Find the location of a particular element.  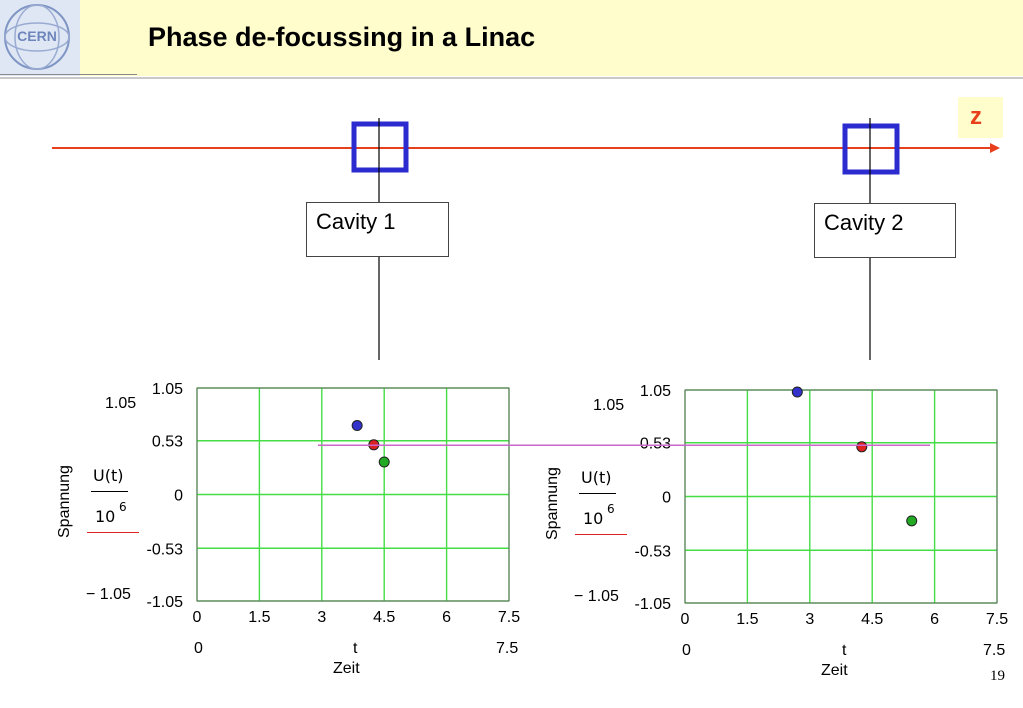

chart-1-x-variable: t is located at coordinates (355, 648).